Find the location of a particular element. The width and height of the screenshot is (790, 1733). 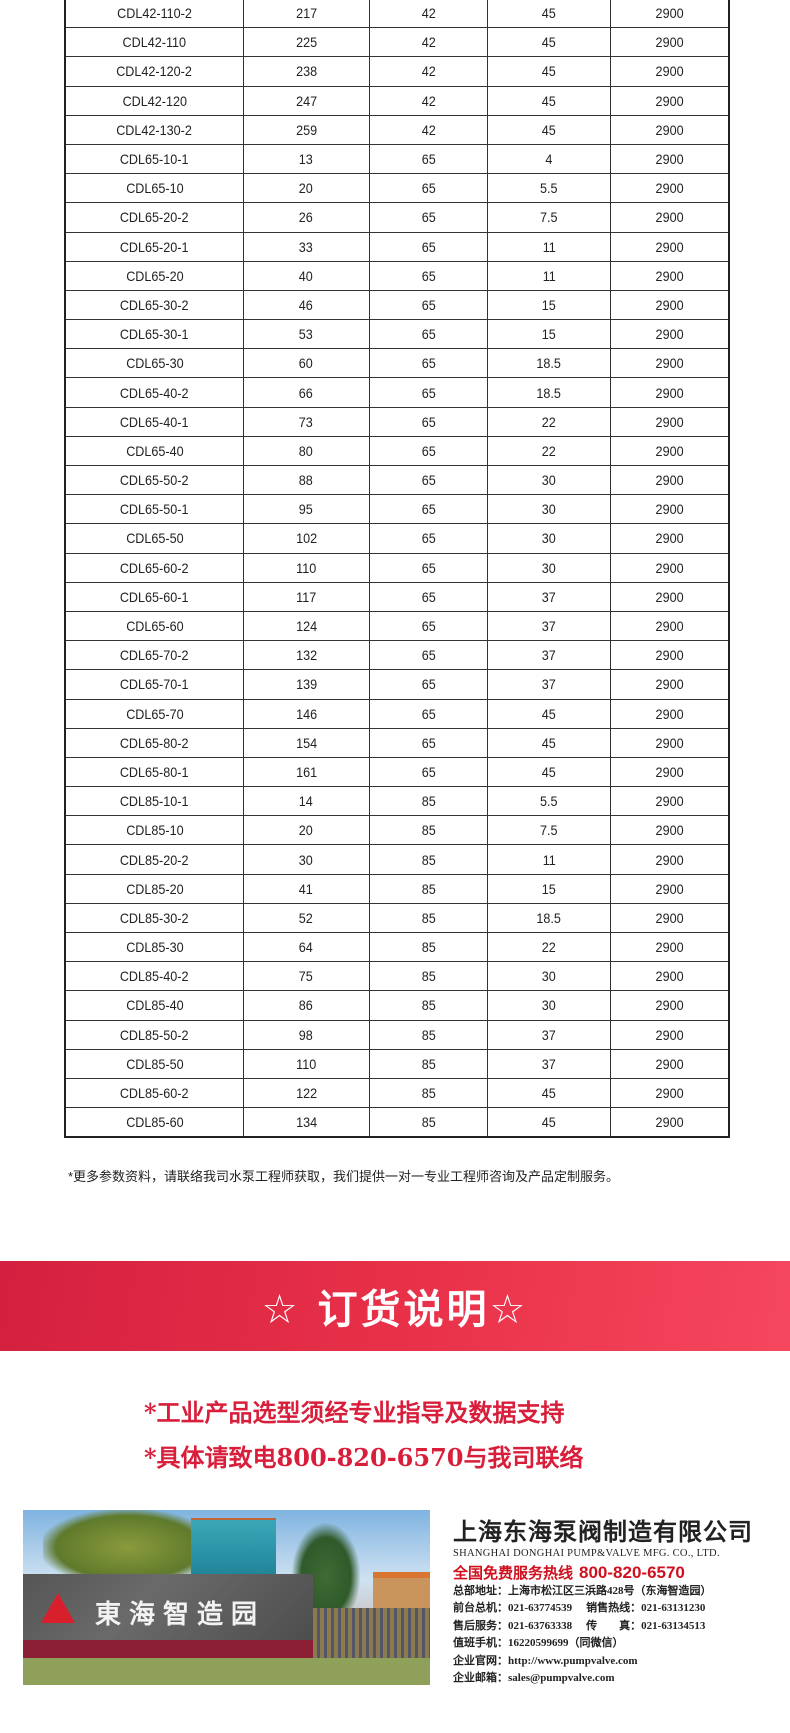

cell-text: CDL85-20-2 is located at coordinates (154, 859).